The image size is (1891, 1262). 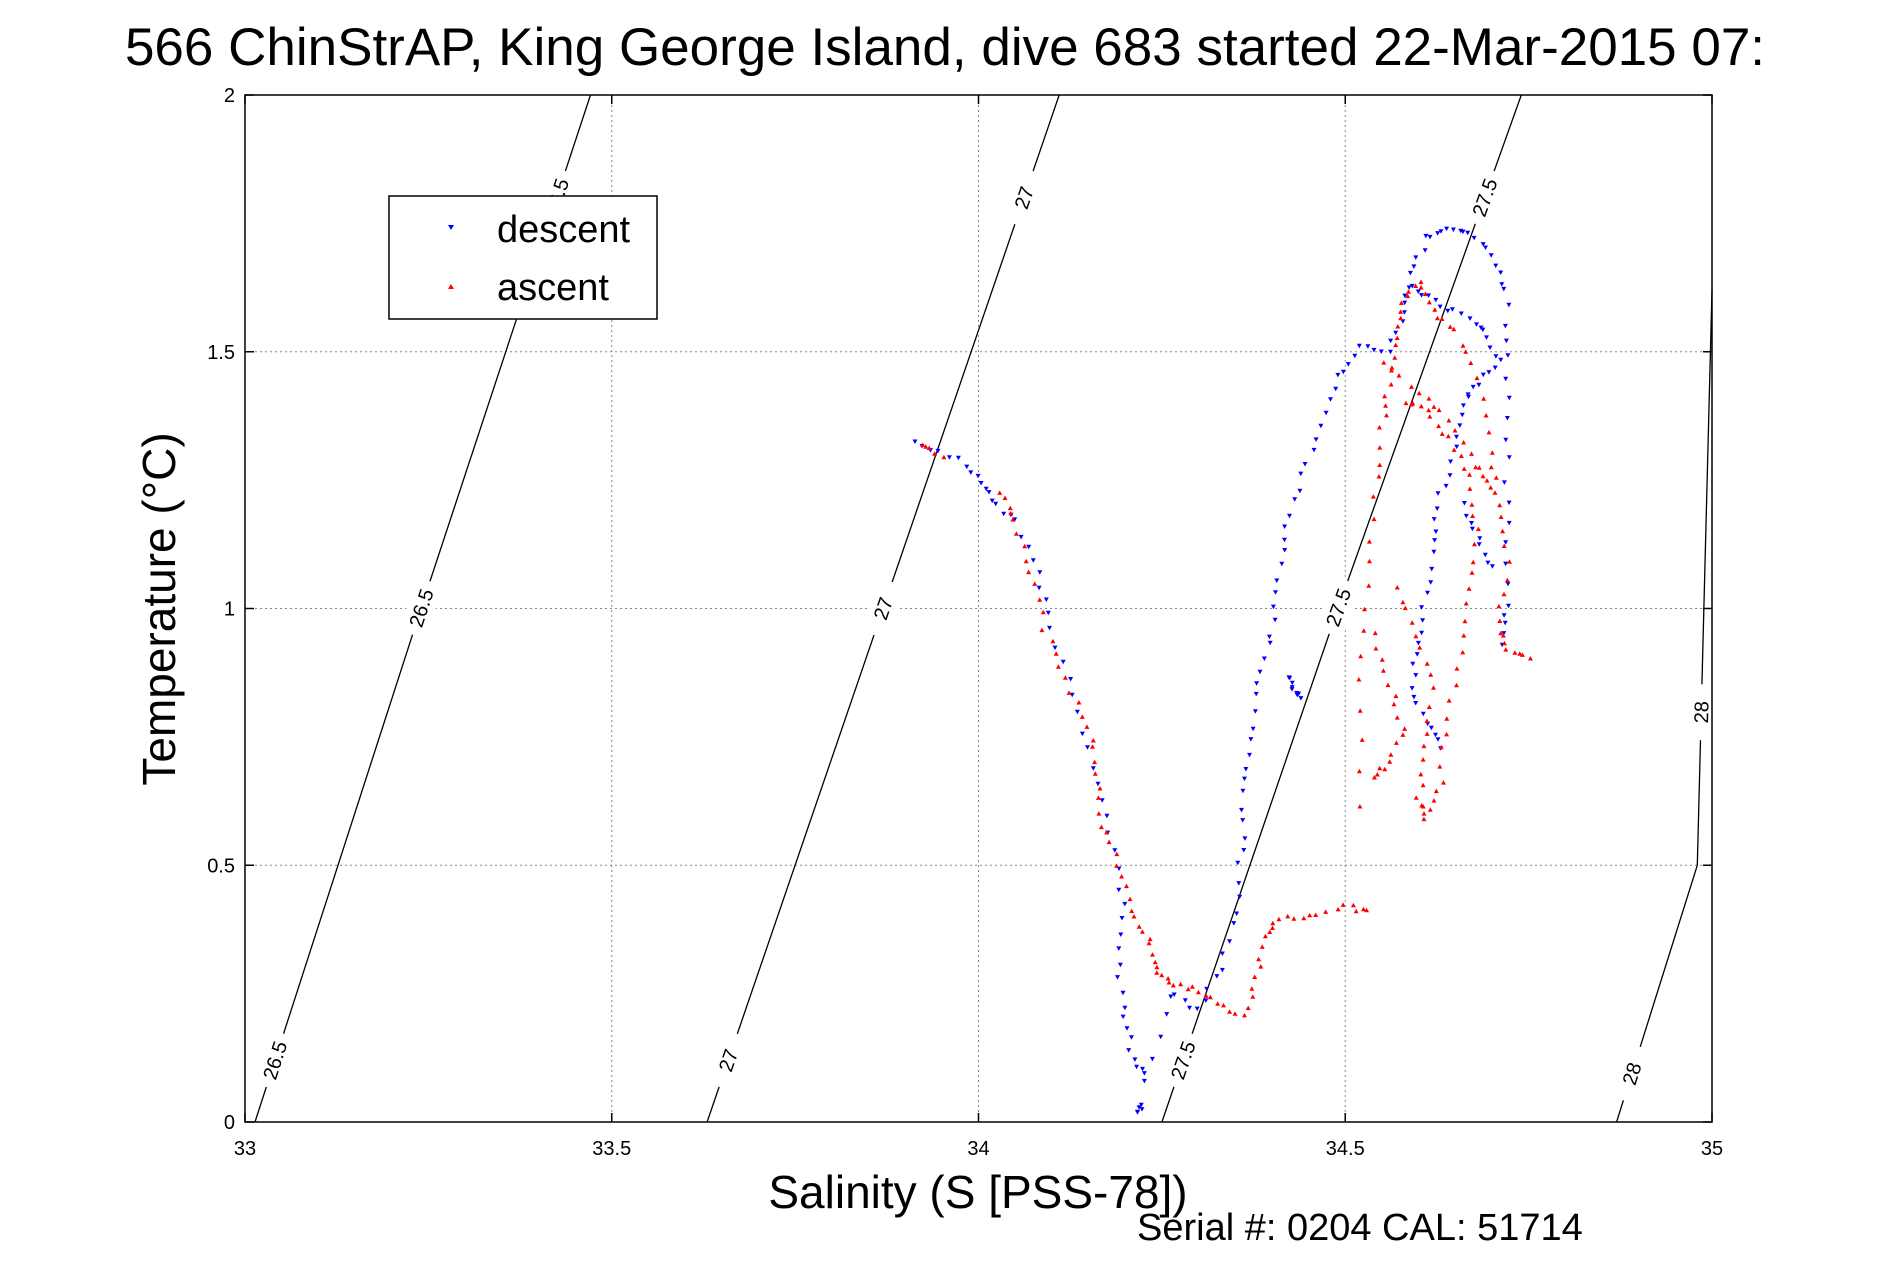 I want to click on y-tick-label: 1.5, so click(x=221, y=353).